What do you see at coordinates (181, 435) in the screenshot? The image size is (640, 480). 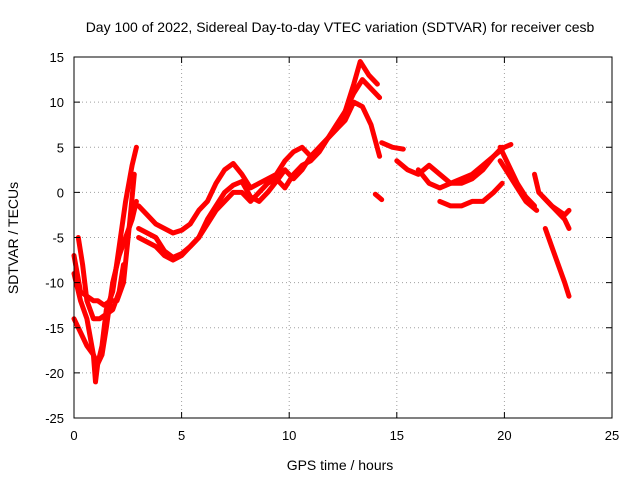 I see `x-tick-label: 5` at bounding box center [181, 435].